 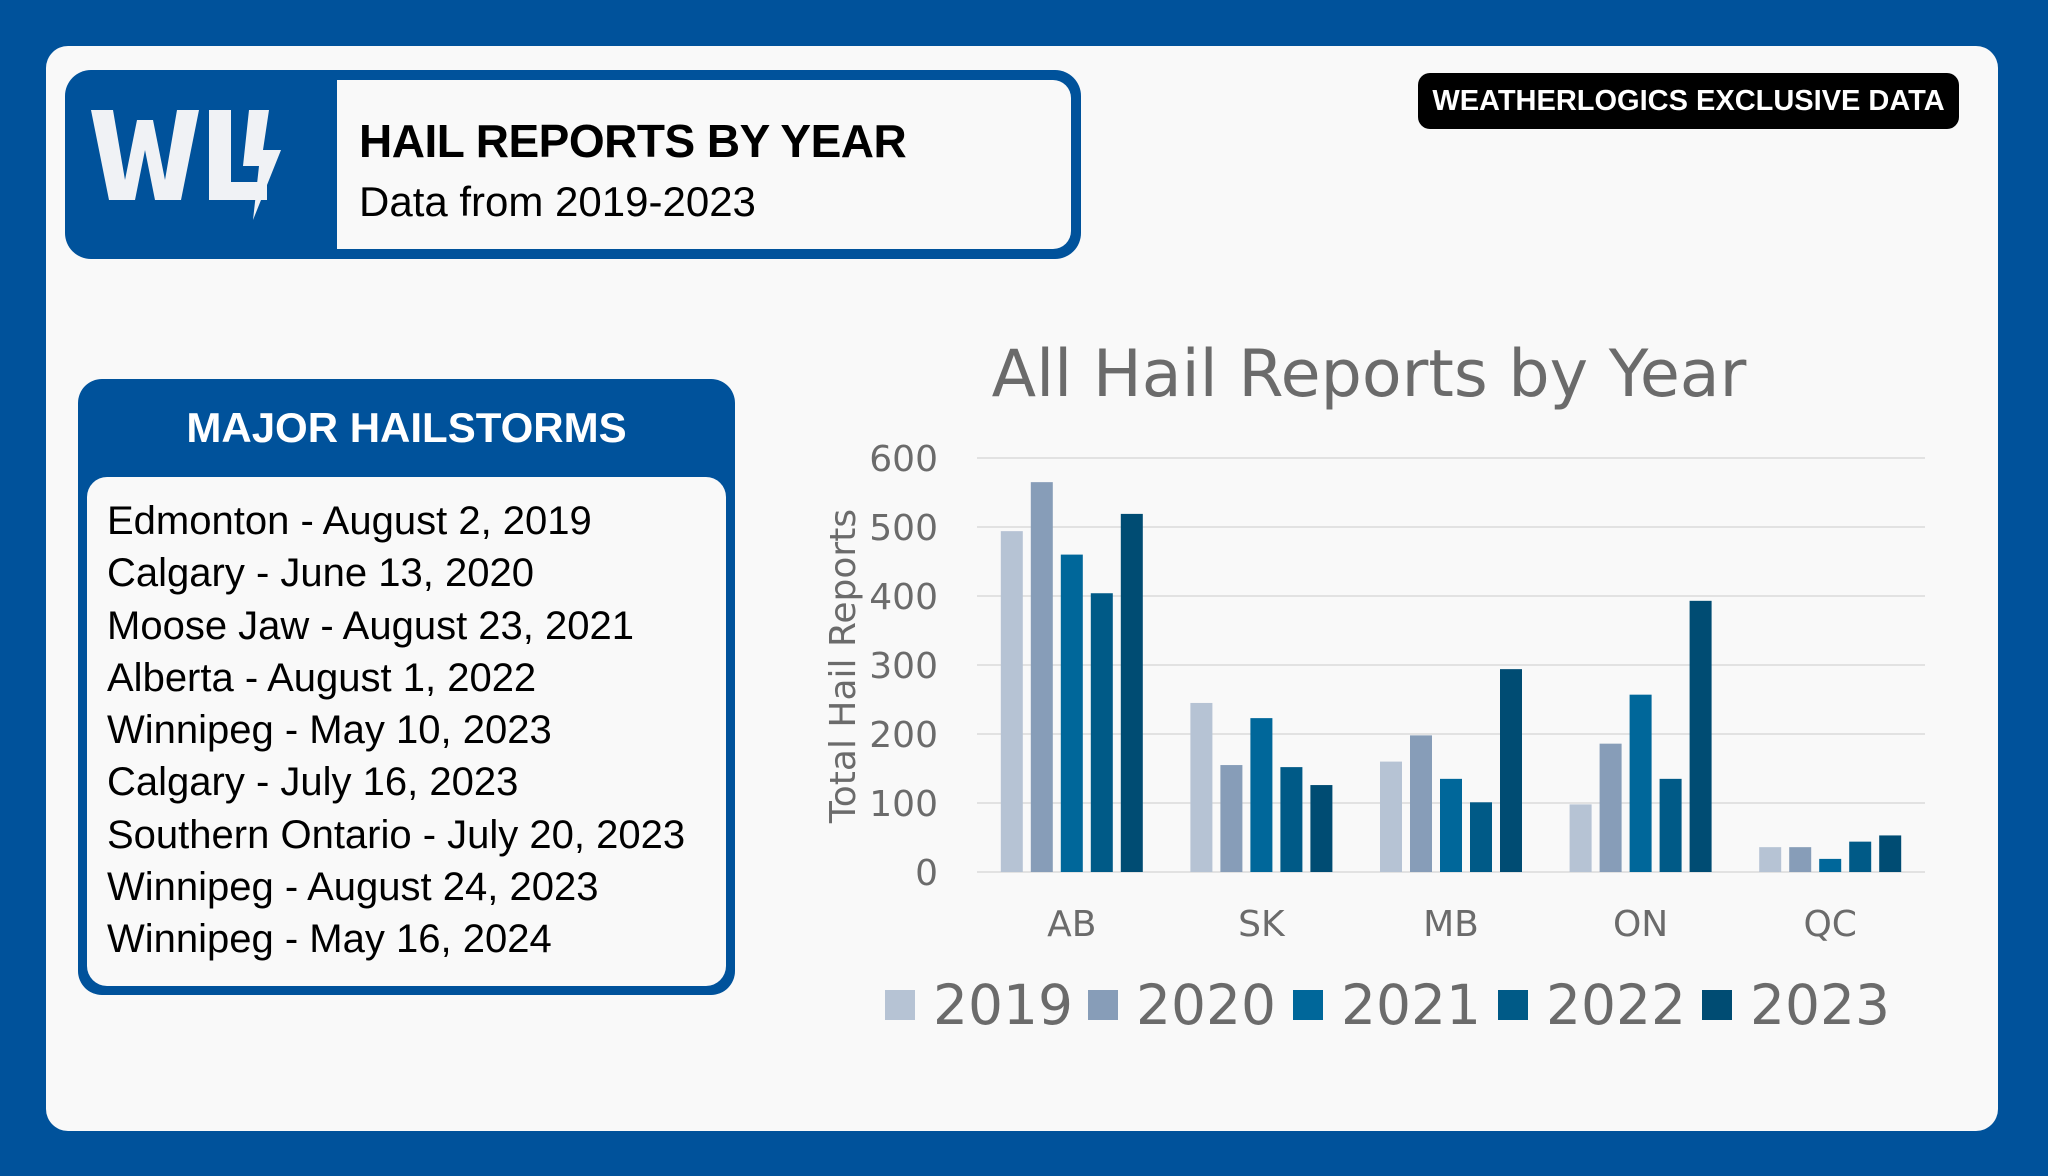 What do you see at coordinates (1580, 838) in the screenshot?
I see `bar-ON-2019` at bounding box center [1580, 838].